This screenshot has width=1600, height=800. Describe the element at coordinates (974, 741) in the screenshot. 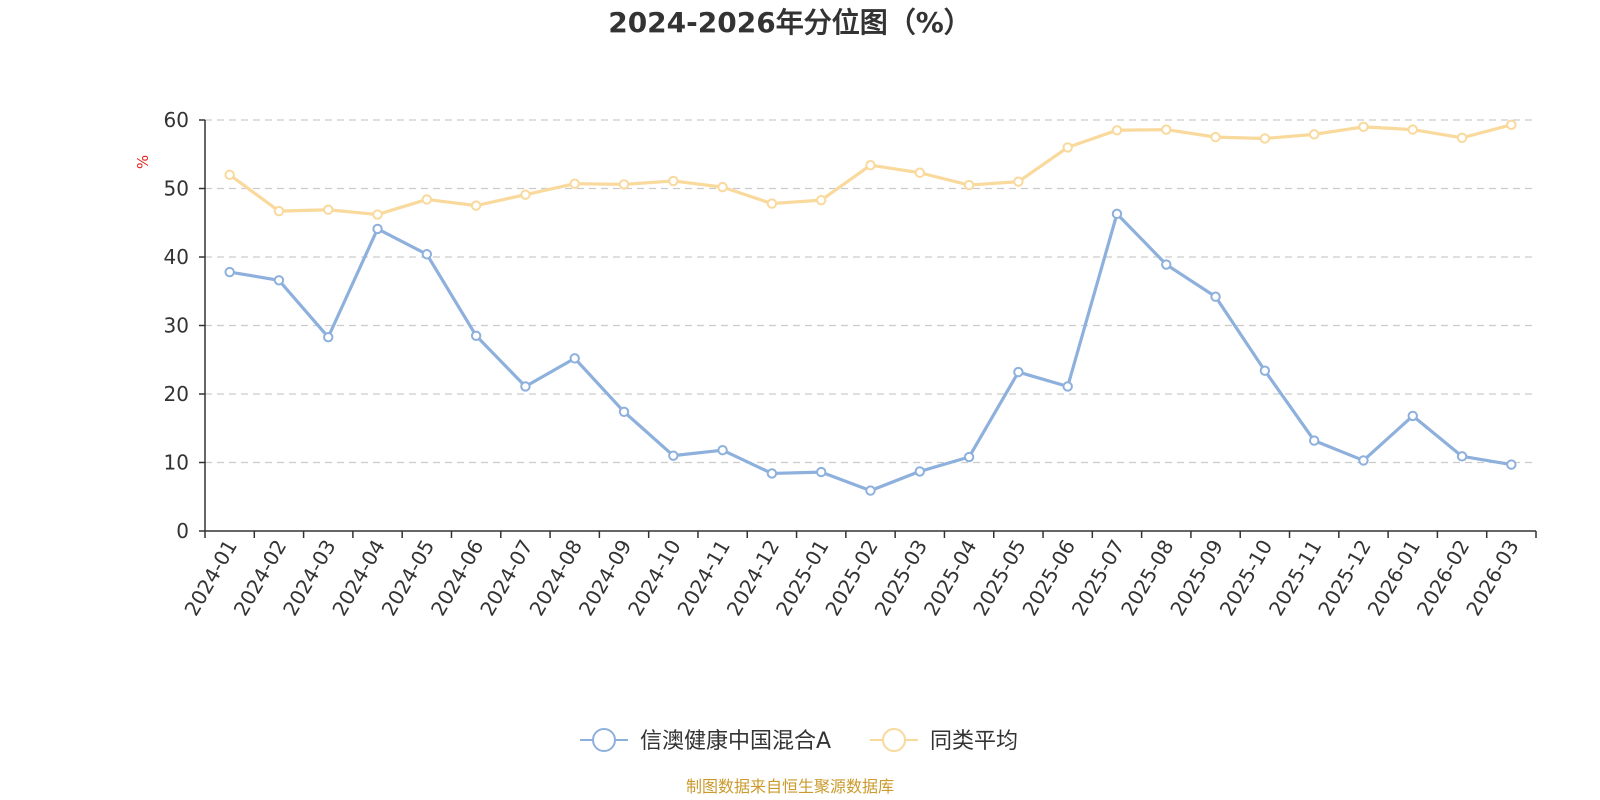

I see `legend-label: 同类平均` at that location.